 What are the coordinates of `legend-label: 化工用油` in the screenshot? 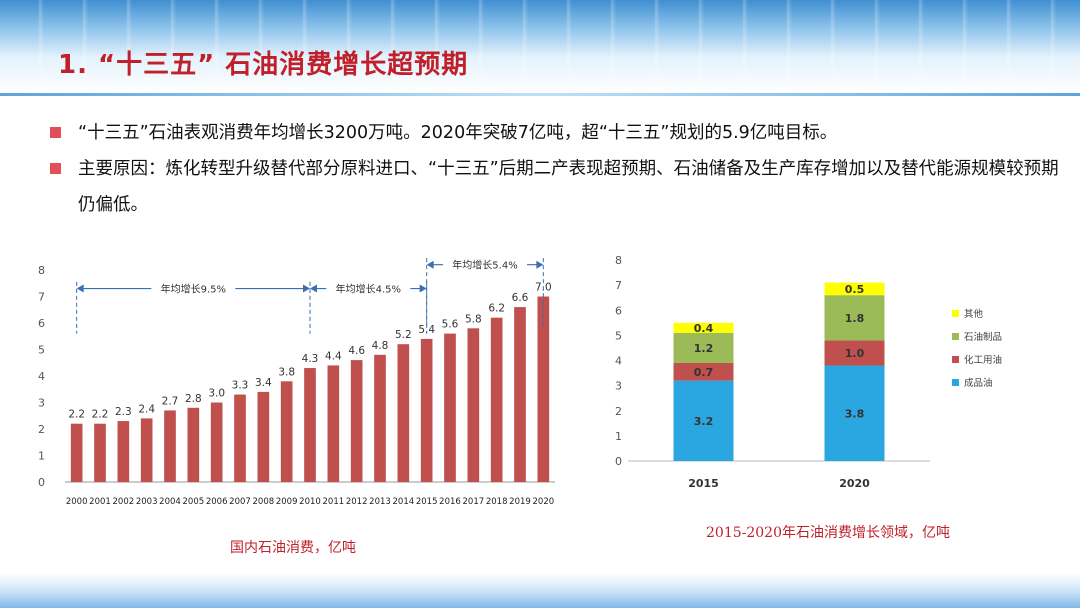 It's located at (983, 360).